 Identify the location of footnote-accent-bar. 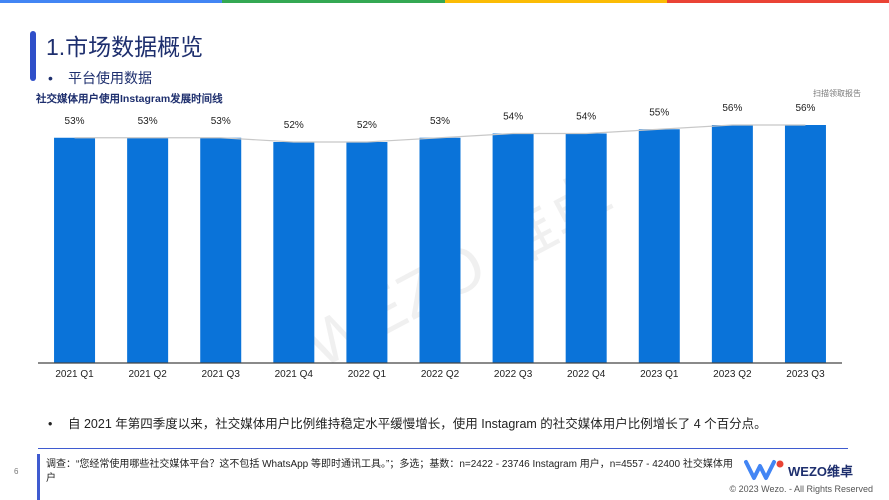
(38, 477).